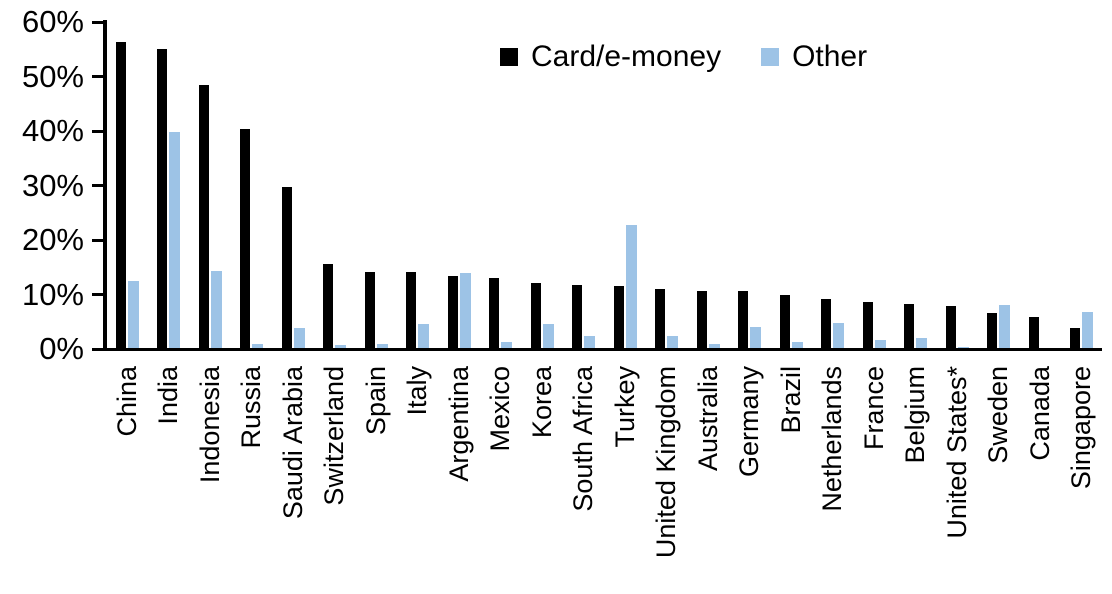 The height and width of the screenshot is (594, 1112). I want to click on y-axis-line, so click(105, 185).